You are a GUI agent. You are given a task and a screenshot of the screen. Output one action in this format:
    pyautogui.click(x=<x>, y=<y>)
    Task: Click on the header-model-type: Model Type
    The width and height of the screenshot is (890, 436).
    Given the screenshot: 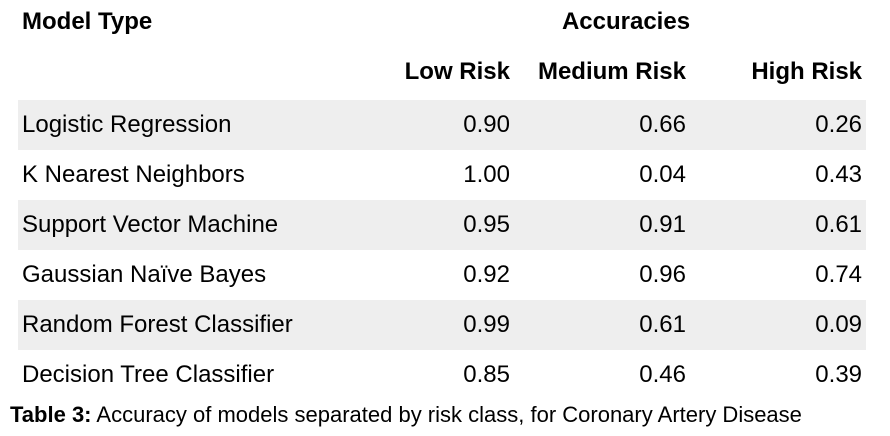 What is the action you would take?
    pyautogui.click(x=87, y=21)
    